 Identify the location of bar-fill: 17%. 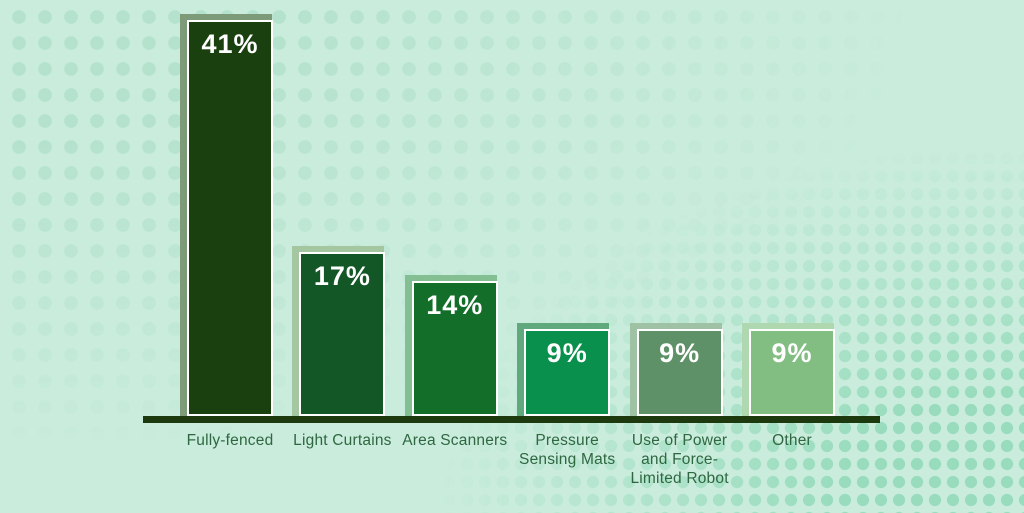
(342, 334).